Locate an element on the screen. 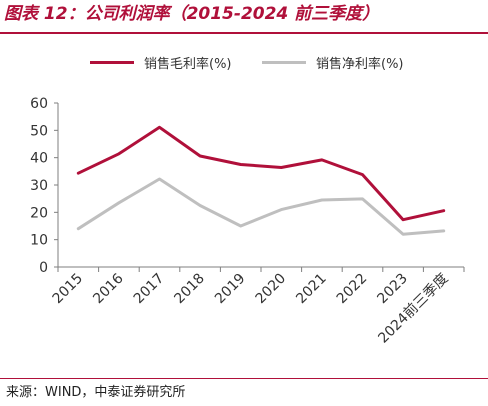 The height and width of the screenshot is (406, 488). x-tick-label: 2015 is located at coordinates (68, 289).